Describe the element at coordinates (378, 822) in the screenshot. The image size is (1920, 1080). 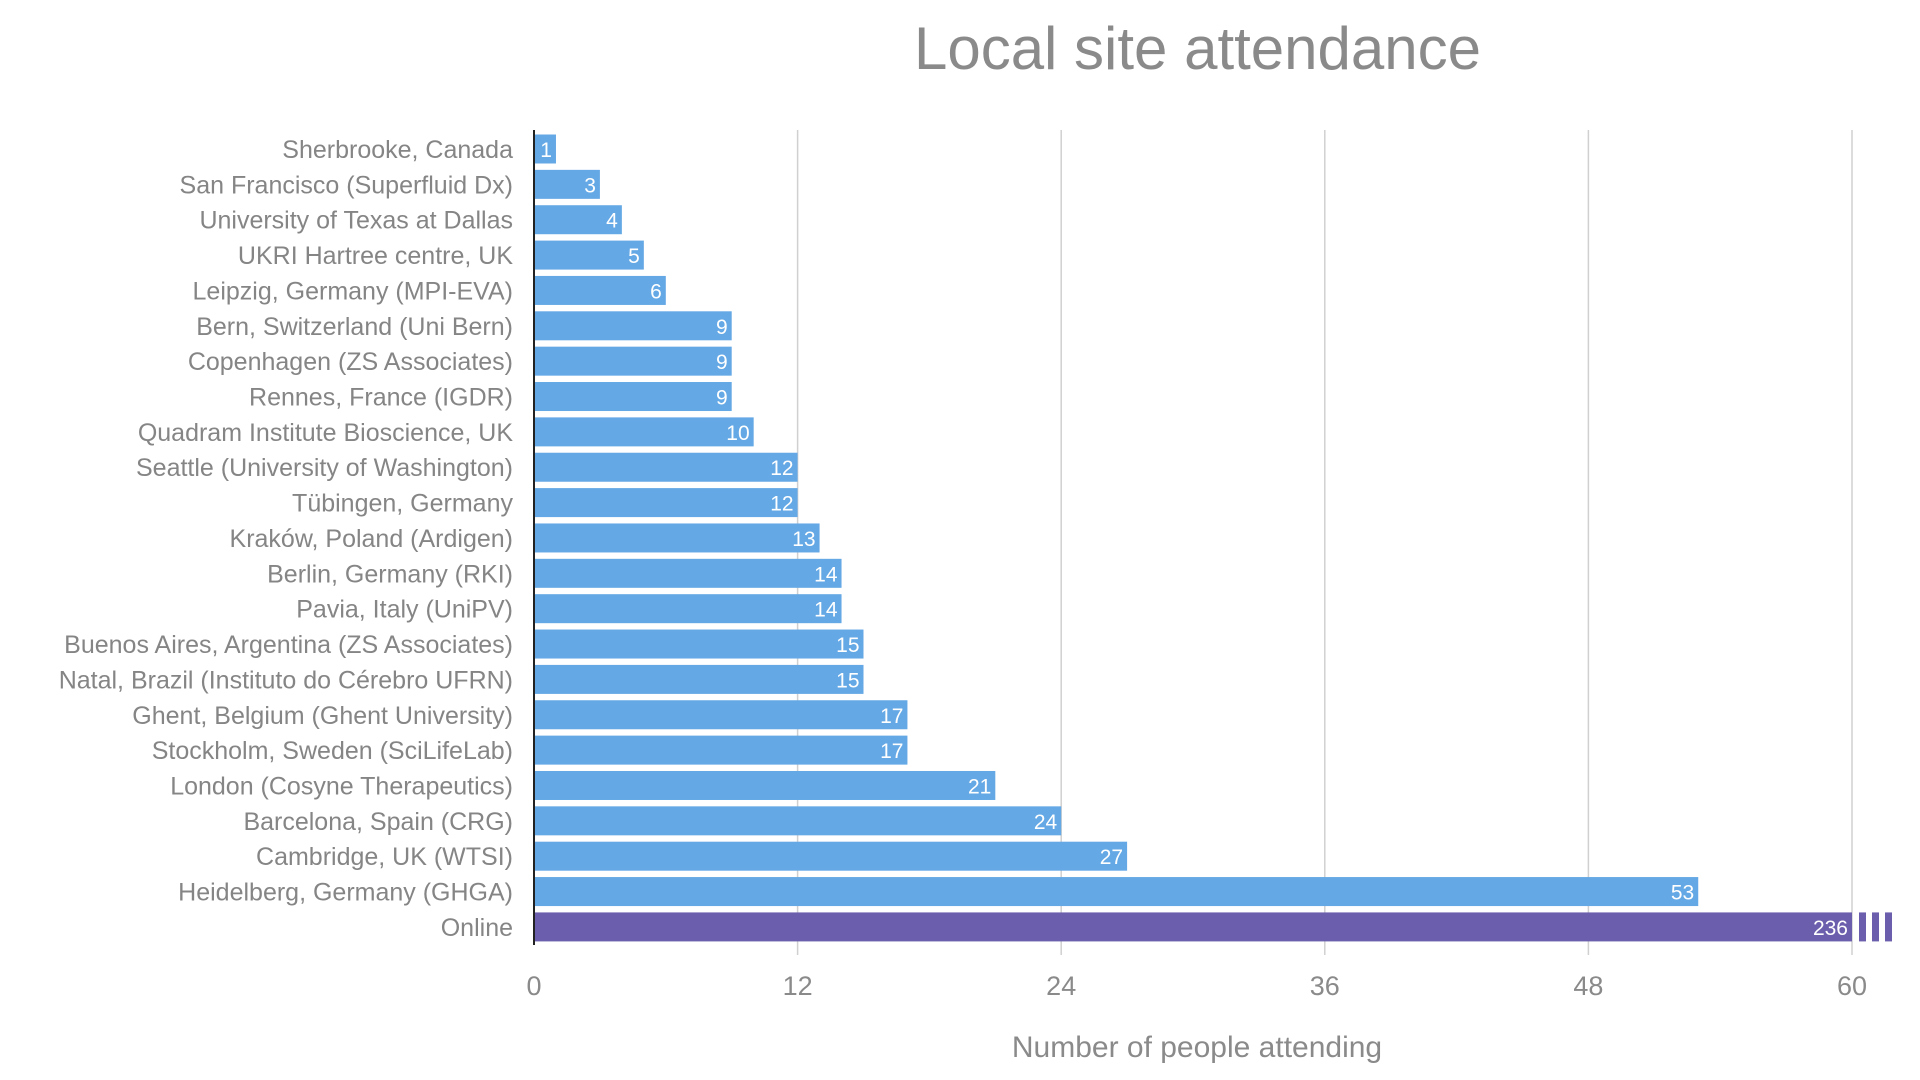
I see `category-label: Barcelona, Spain (CRG)` at that location.